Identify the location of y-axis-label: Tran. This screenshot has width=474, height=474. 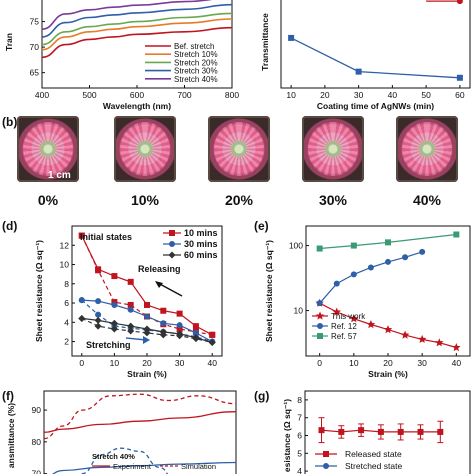
(9, 42).